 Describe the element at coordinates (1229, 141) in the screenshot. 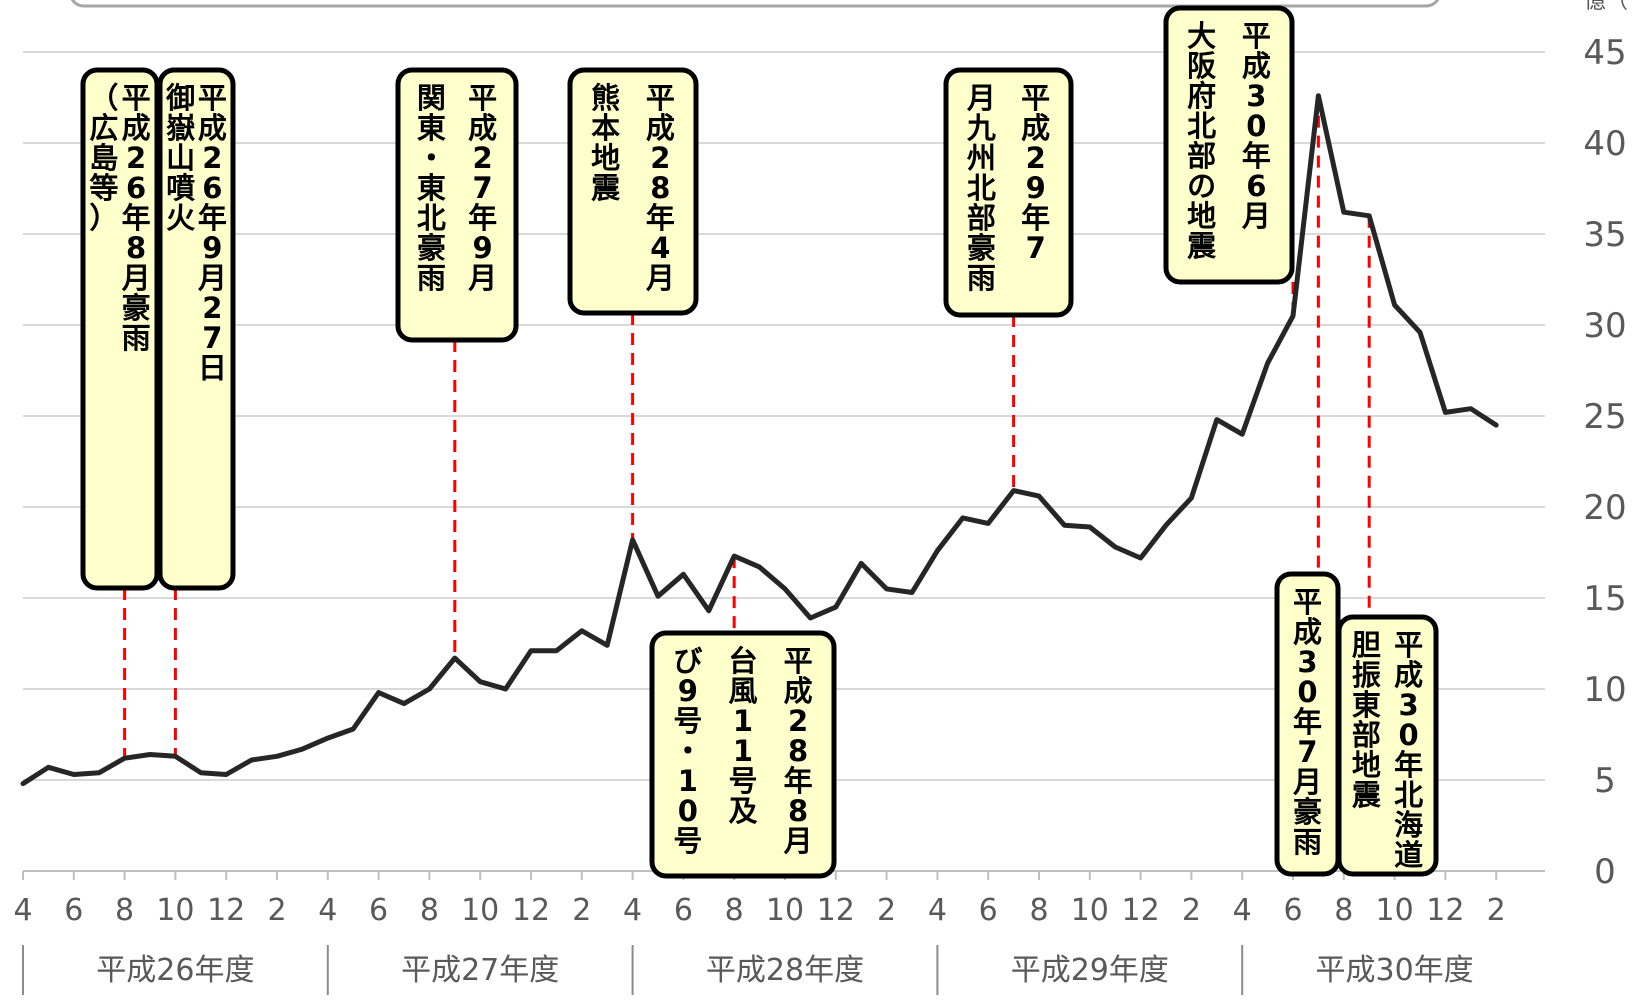

I see `annotation-label: 平成 3 0 年 6 月大阪府北部の地震` at that location.